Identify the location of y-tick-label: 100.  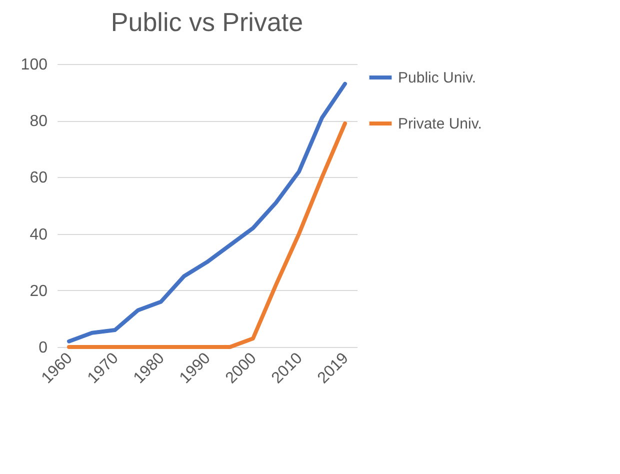
(34, 65).